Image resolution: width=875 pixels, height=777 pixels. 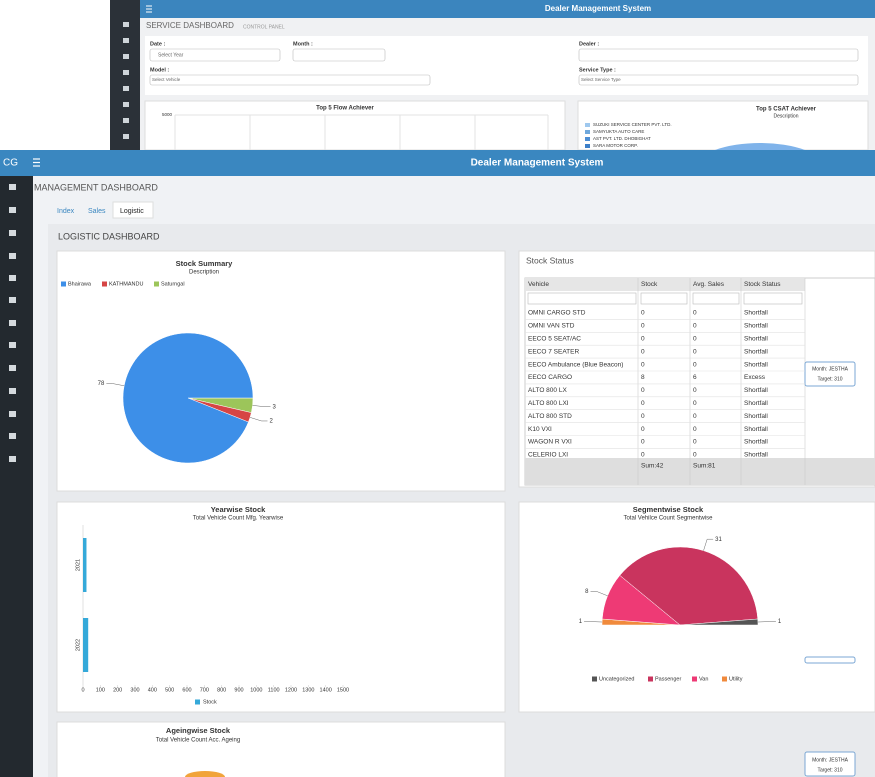 I want to click on column-header: Stock Status, so click(x=762, y=284).